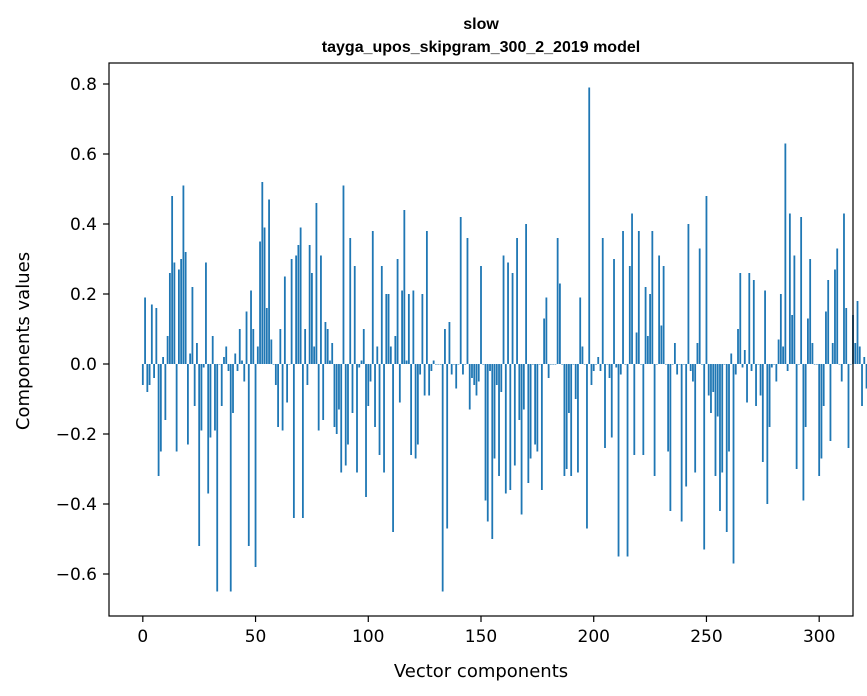  Describe the element at coordinates (83, 295) in the screenshot. I see `y-tick-label: 0.2` at that location.